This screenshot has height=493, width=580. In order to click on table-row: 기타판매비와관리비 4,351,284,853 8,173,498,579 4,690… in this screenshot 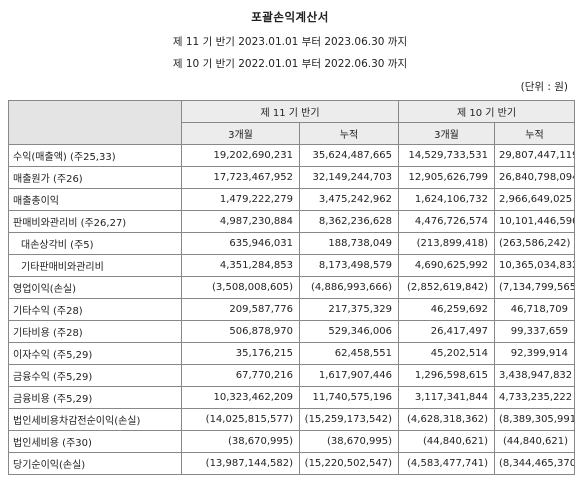, I will do `click(291, 265)`.